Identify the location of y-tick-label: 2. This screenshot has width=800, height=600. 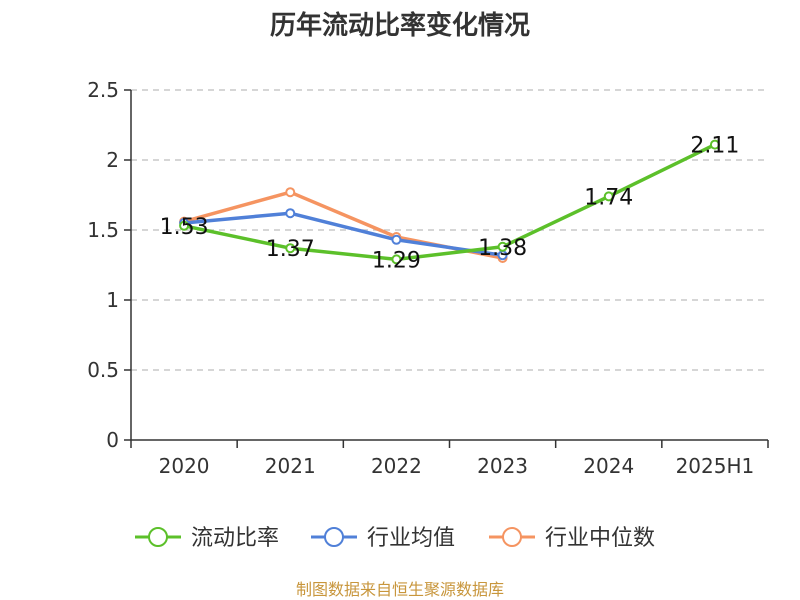
(112, 160).